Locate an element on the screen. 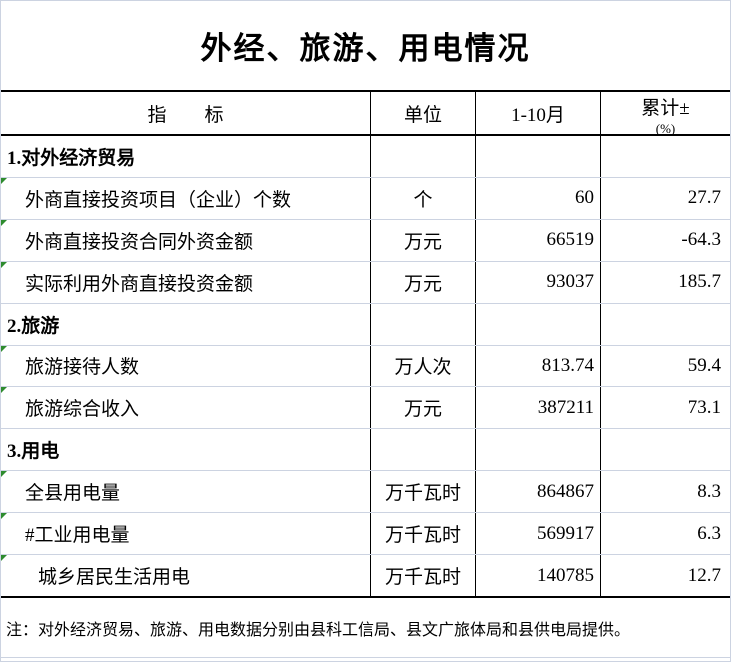 The width and height of the screenshot is (731, 662). table-row-section-foreign-trade: 1.对外经济贸易 is located at coordinates (365, 157).